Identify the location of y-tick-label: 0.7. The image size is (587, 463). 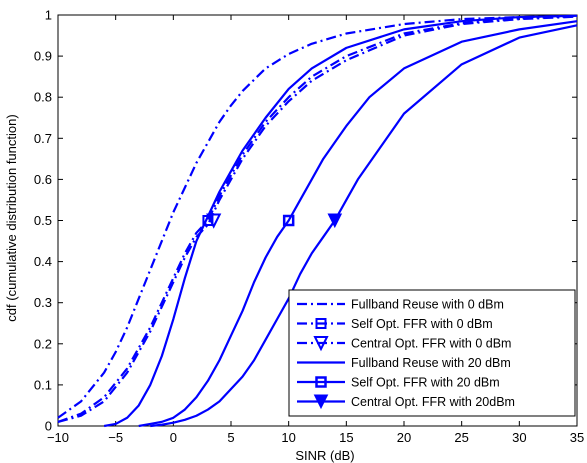
(43, 138).